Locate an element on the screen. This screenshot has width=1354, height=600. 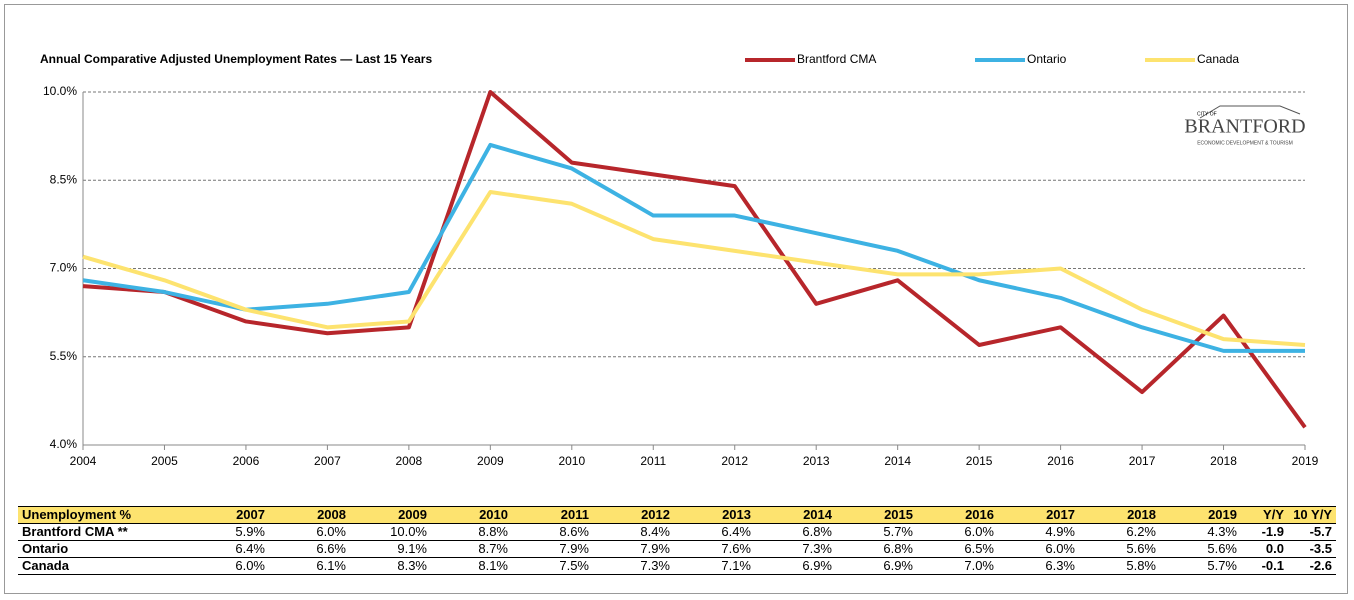
table-cell: Y/Y is located at coordinates (1264, 515).